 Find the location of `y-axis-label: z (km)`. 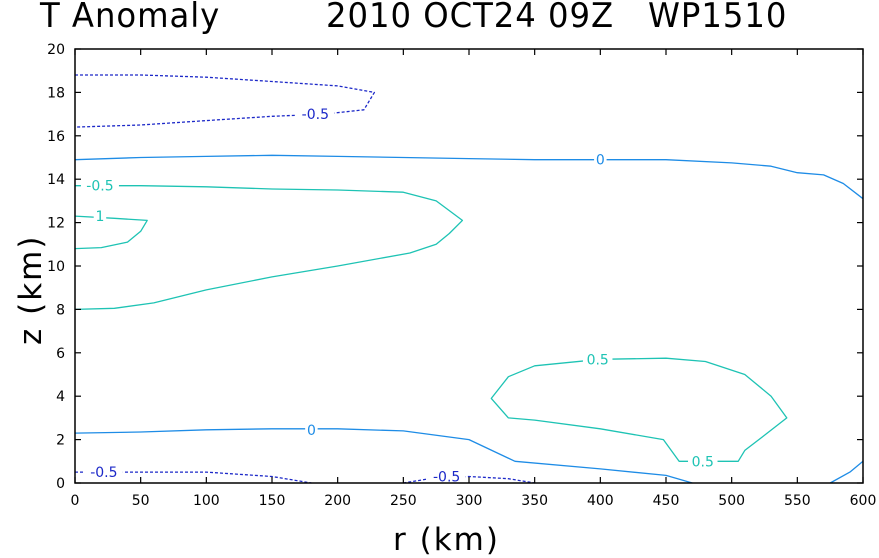

y-axis-label: z (km) is located at coordinates (31, 289).